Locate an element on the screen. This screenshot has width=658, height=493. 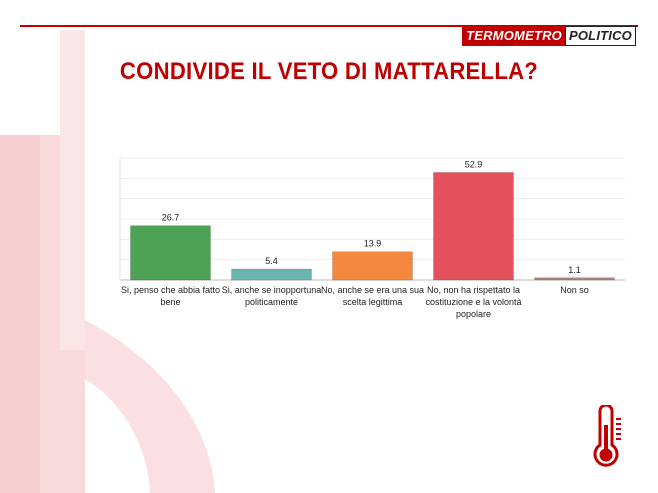
data-label-3: 13.9 is located at coordinates (373, 244).